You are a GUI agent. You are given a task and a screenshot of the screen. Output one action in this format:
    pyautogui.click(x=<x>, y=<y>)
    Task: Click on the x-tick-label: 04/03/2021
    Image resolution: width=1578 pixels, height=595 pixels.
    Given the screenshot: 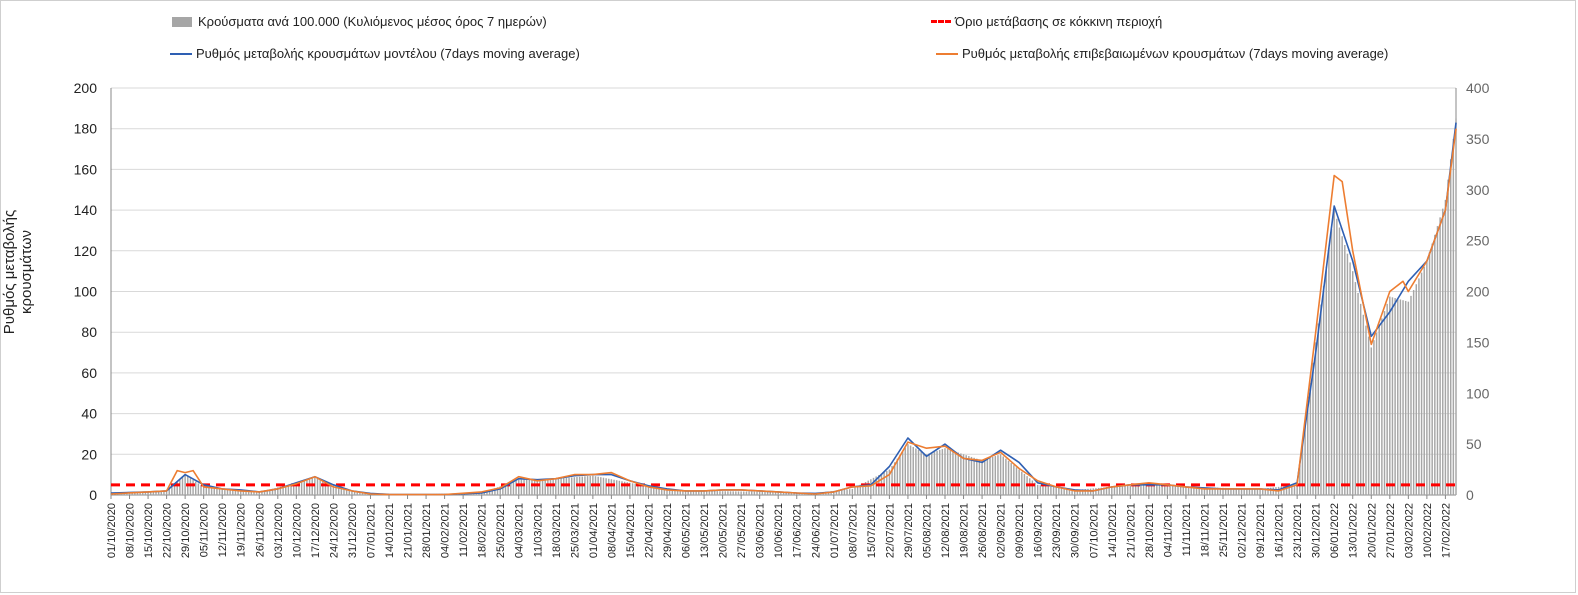 What is the action you would take?
    pyautogui.click(x=520, y=530)
    